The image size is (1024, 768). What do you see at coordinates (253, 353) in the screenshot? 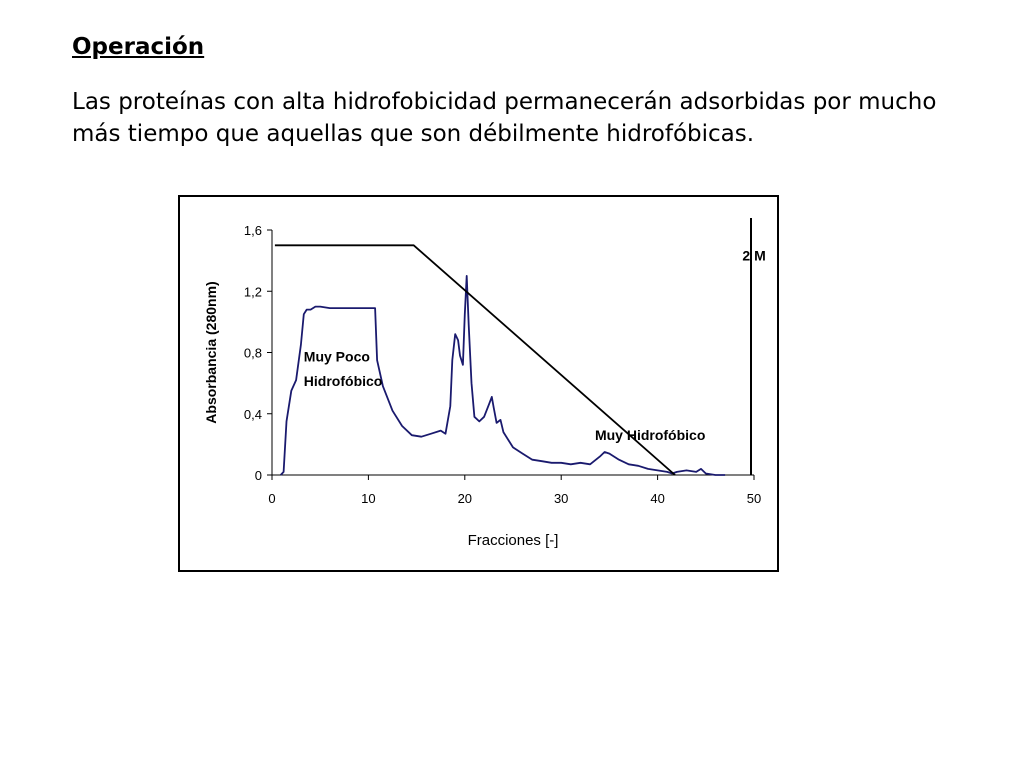
I see `y-tick-label: 0,8` at bounding box center [253, 353].